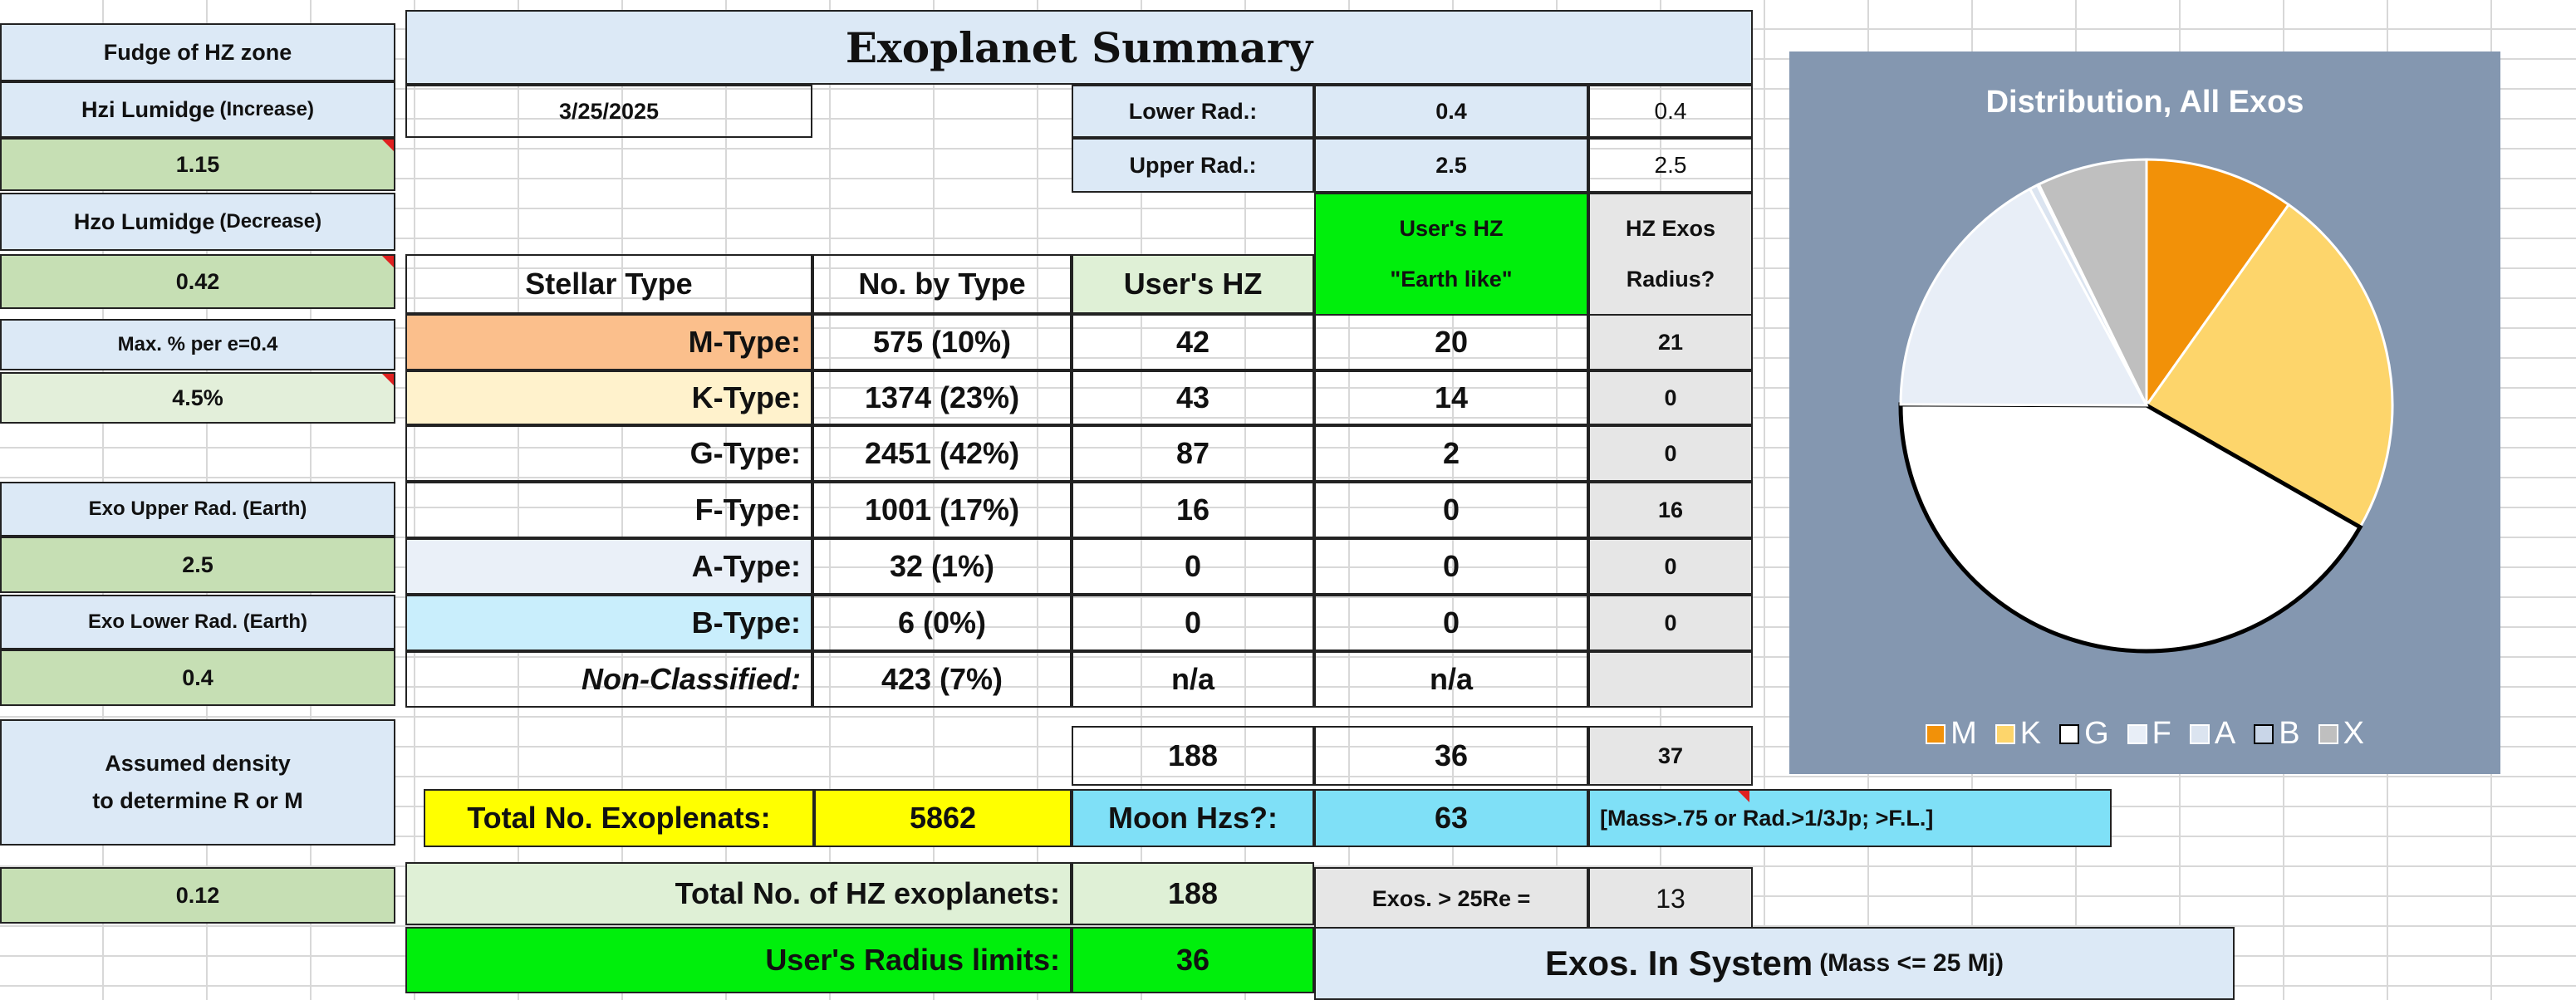  I want to click on pie-slice-K, so click(2269, 366).